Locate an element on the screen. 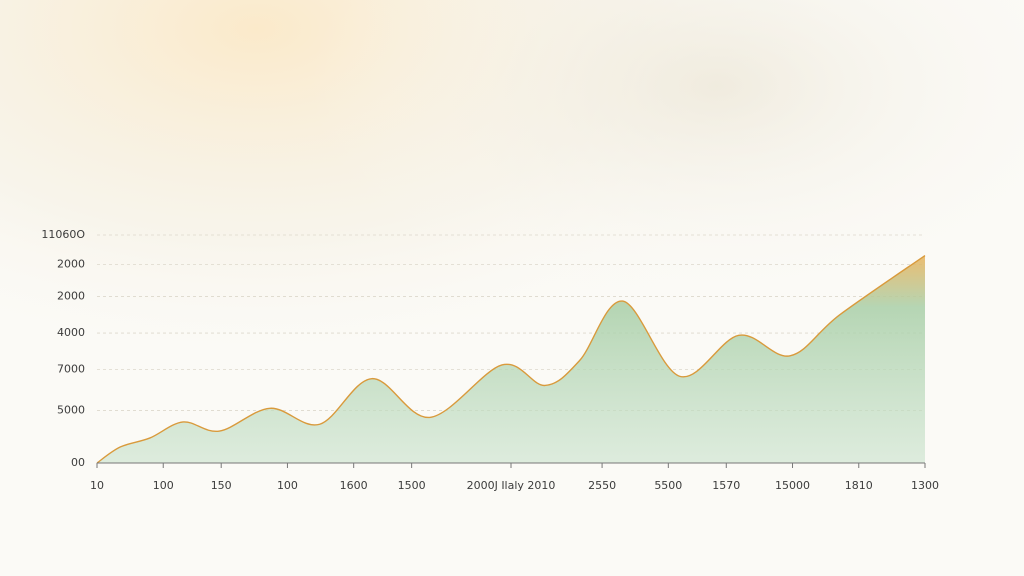  y-tick-label: 7000 is located at coordinates (71, 369).